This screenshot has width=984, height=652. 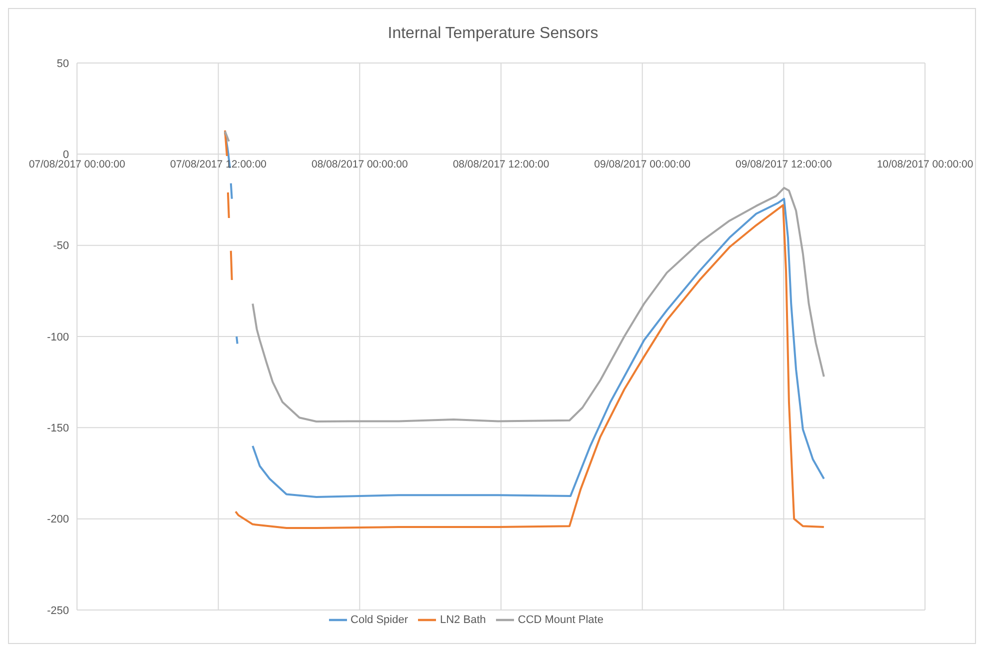 What do you see at coordinates (57, 610) in the screenshot?
I see `y-tick-label: -250` at bounding box center [57, 610].